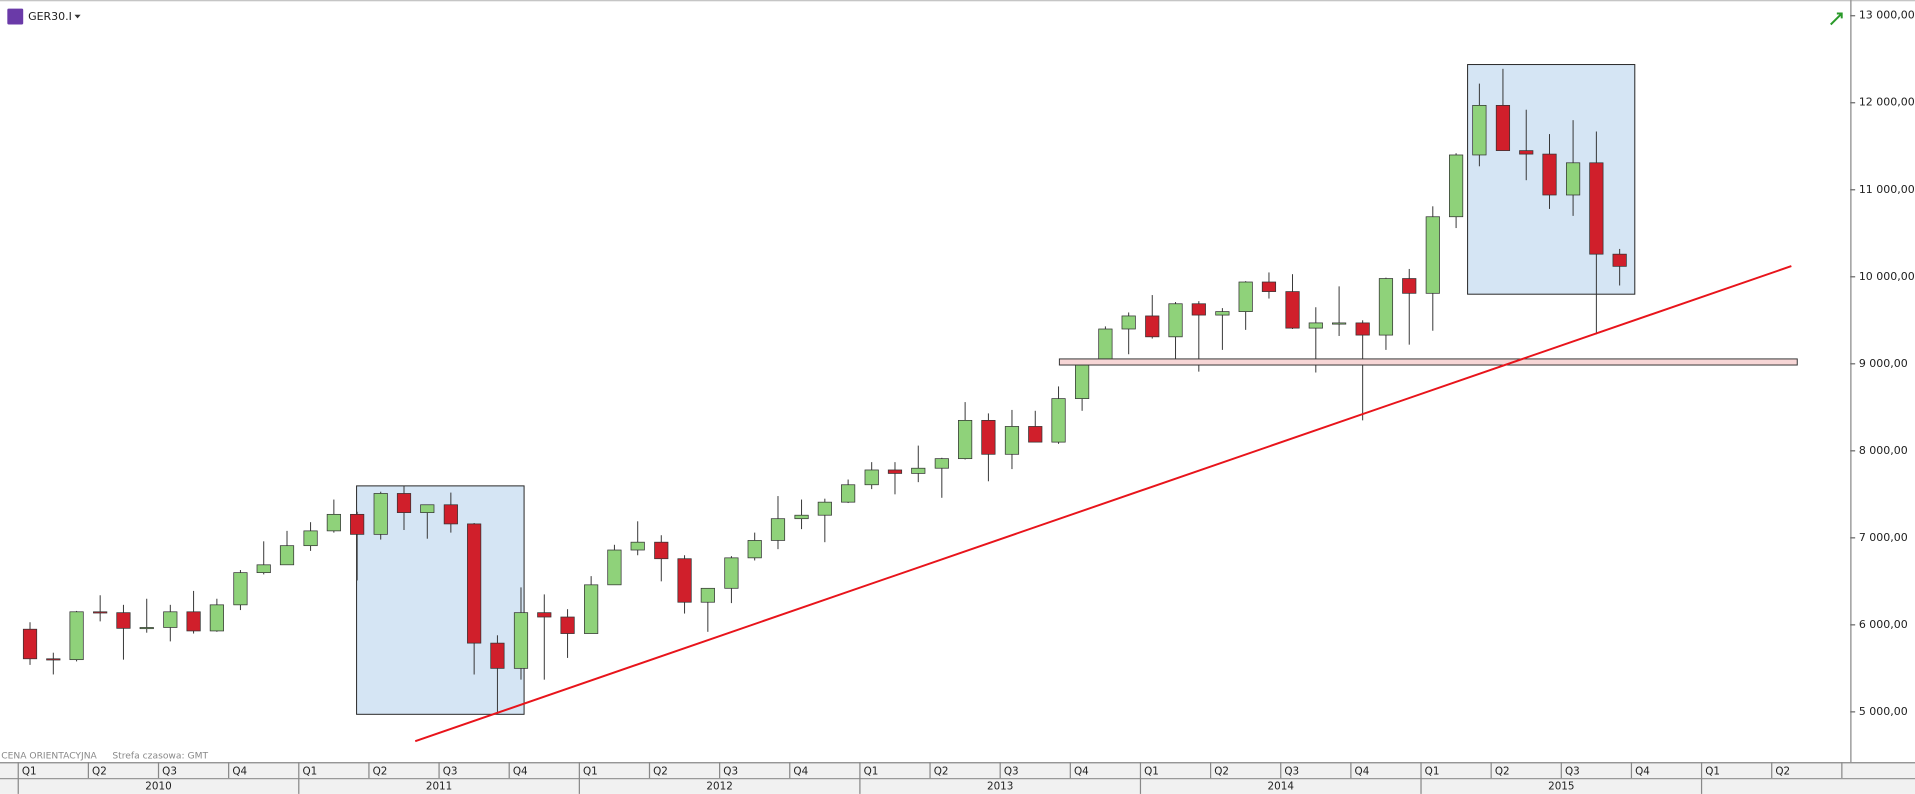  What do you see at coordinates (1887, 276) in the screenshot?
I see `y-tick-label: 10 000,00` at bounding box center [1887, 276].